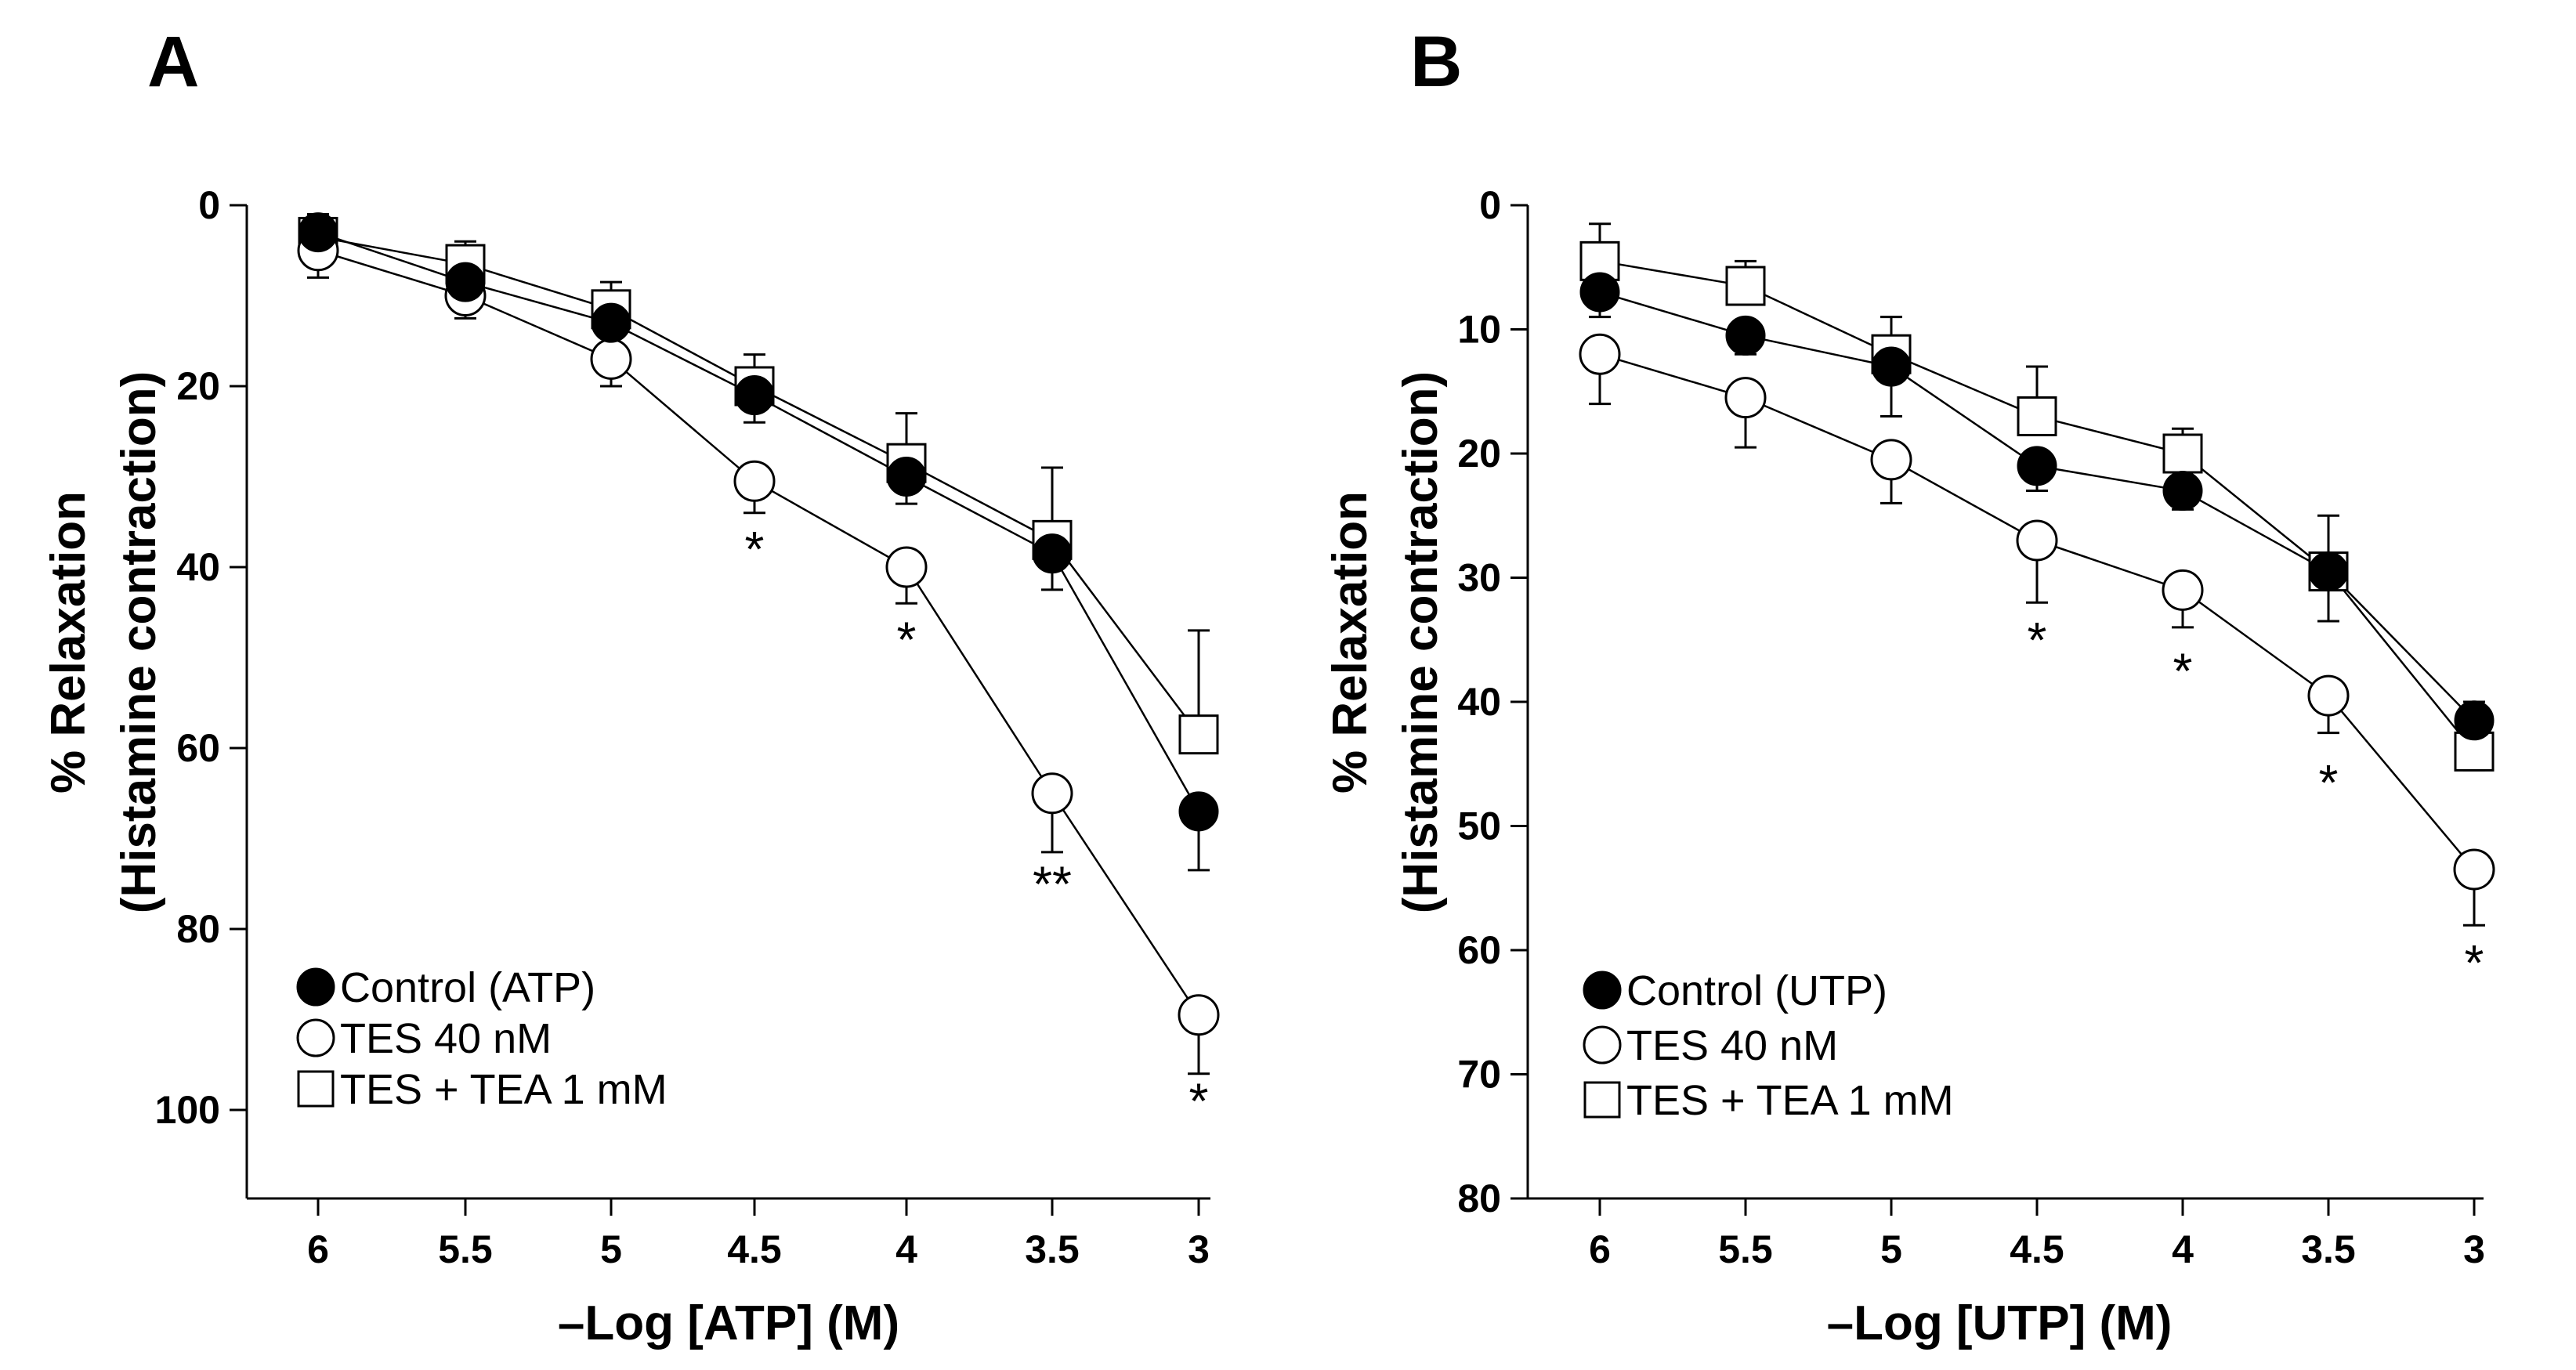 This screenshot has width=2576, height=1370. I want to click on y-tick-label-a: 20, so click(198, 386).